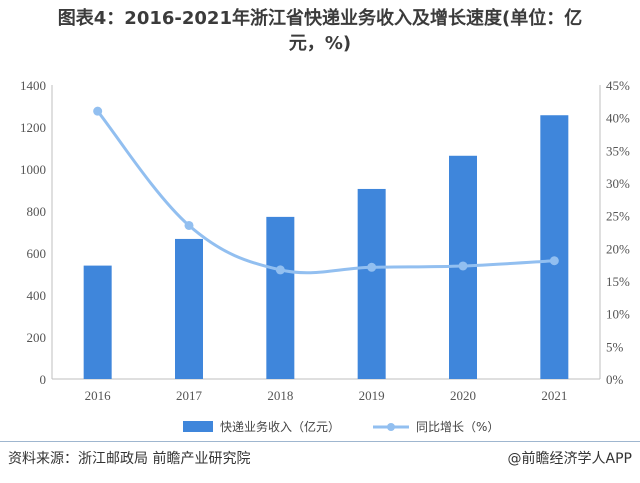 This screenshot has width=640, height=483. What do you see at coordinates (463, 395) in the screenshot?
I see `x-tick-label: 2020` at bounding box center [463, 395].